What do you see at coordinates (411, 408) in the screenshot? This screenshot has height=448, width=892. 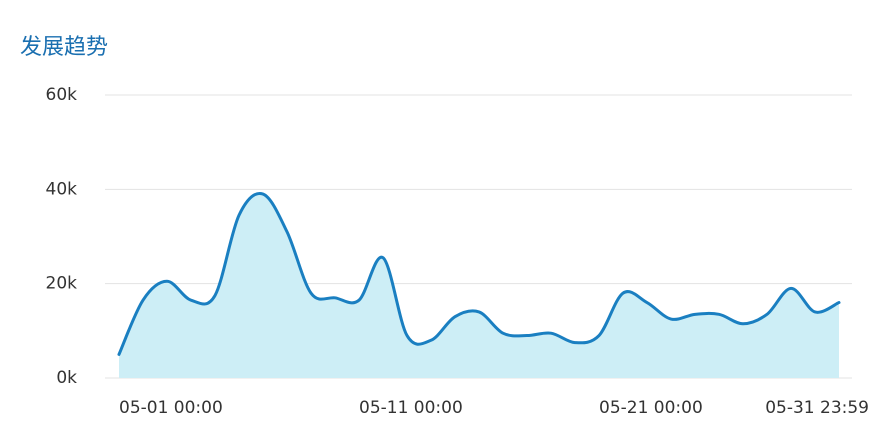 I see `x-tick-label: 05-11 00:00` at bounding box center [411, 408].